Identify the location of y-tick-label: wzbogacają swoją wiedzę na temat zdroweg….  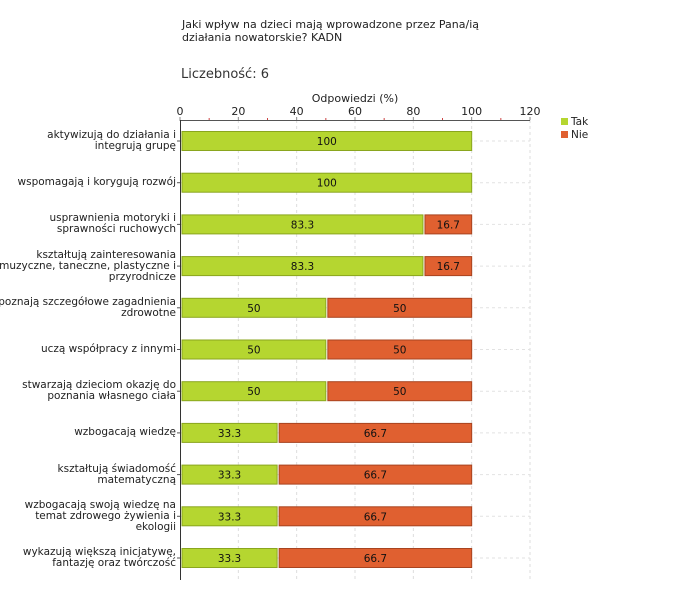
(100, 515).